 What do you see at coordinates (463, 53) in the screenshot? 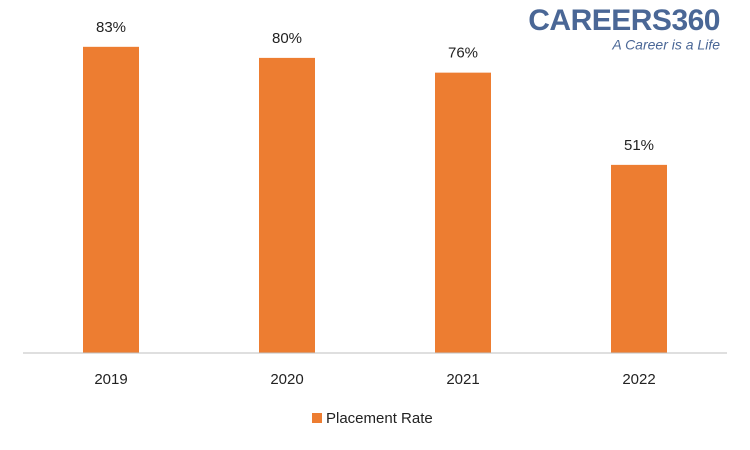
I see `data-label: 76%` at bounding box center [463, 53].